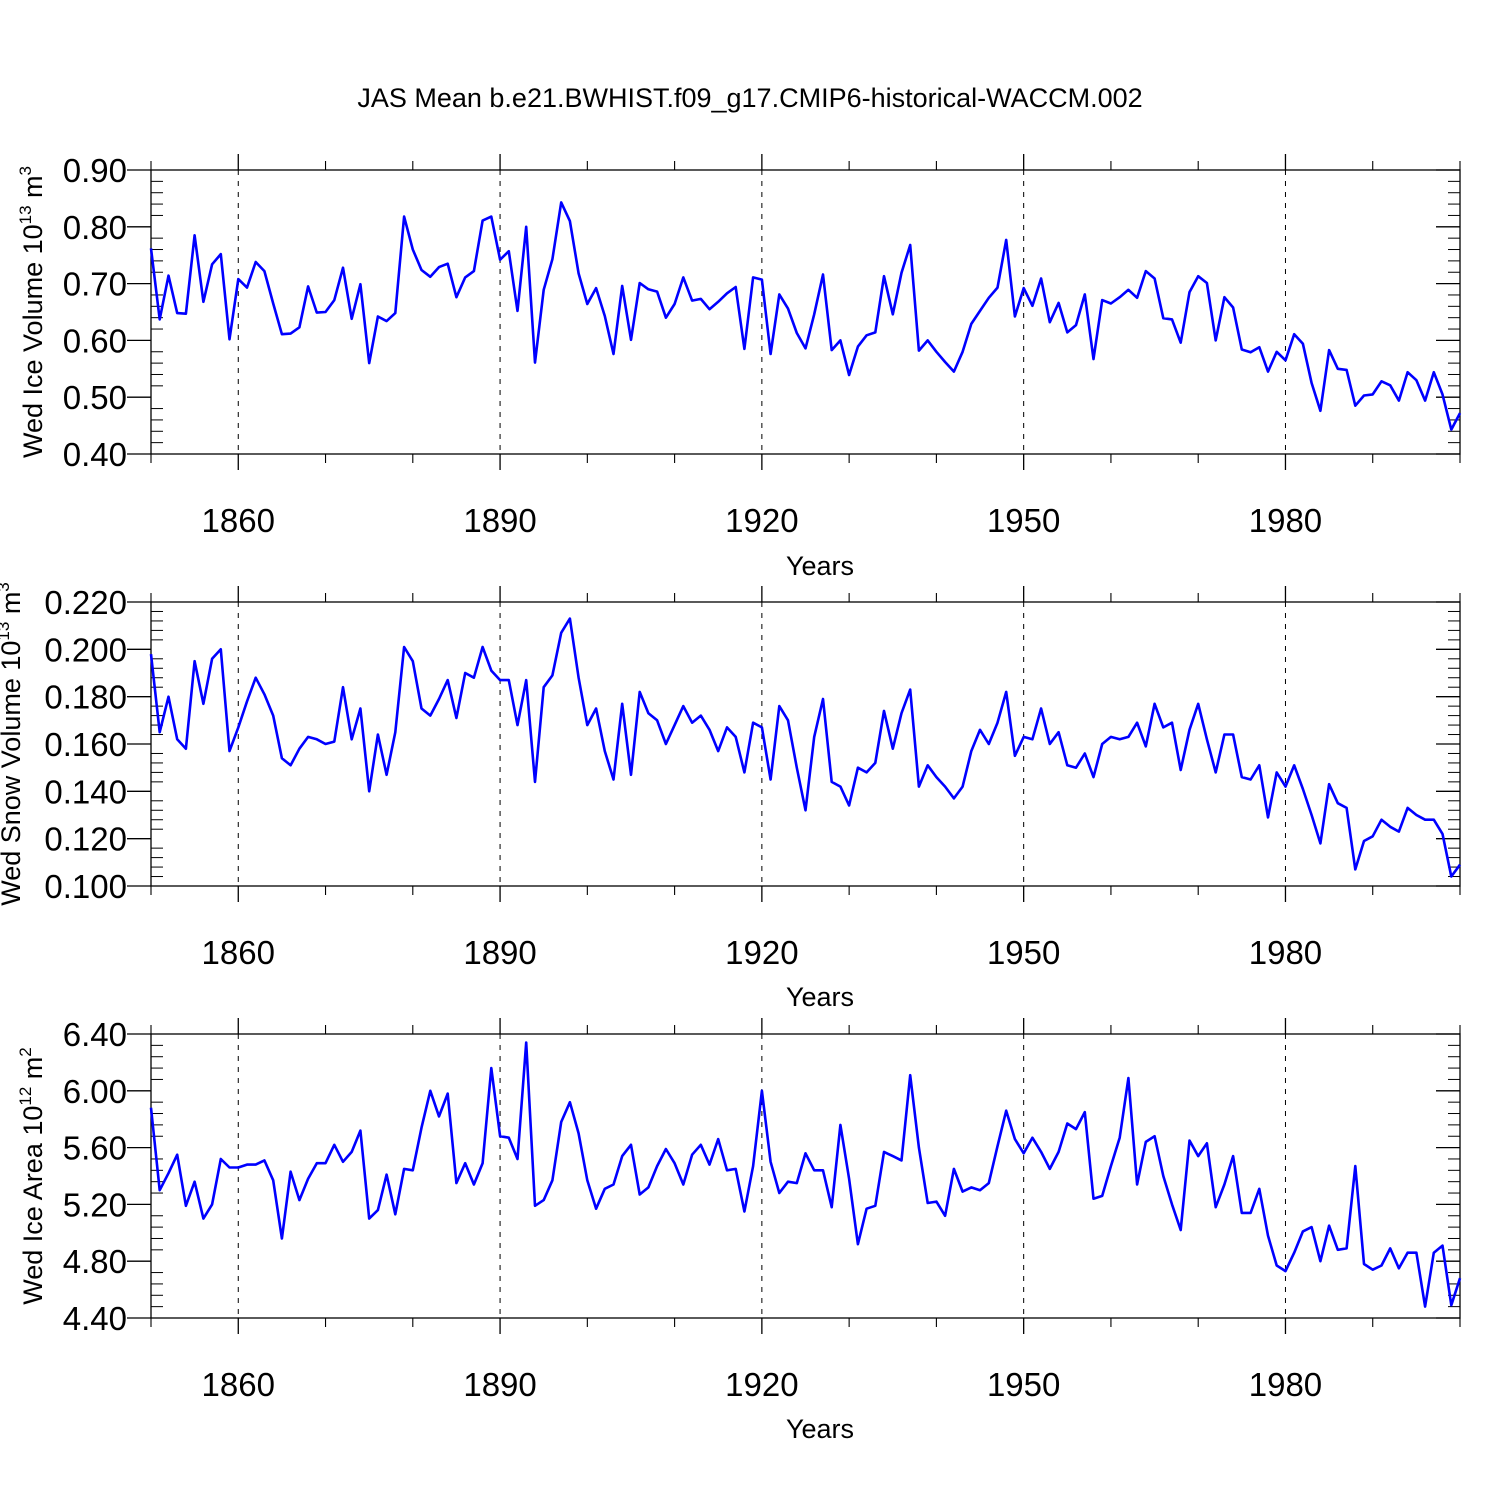 This screenshot has width=1500, height=1500. What do you see at coordinates (32, 312) in the screenshot?
I see `y-axis-label: Wed Ice Volume 1013 m3` at bounding box center [32, 312].